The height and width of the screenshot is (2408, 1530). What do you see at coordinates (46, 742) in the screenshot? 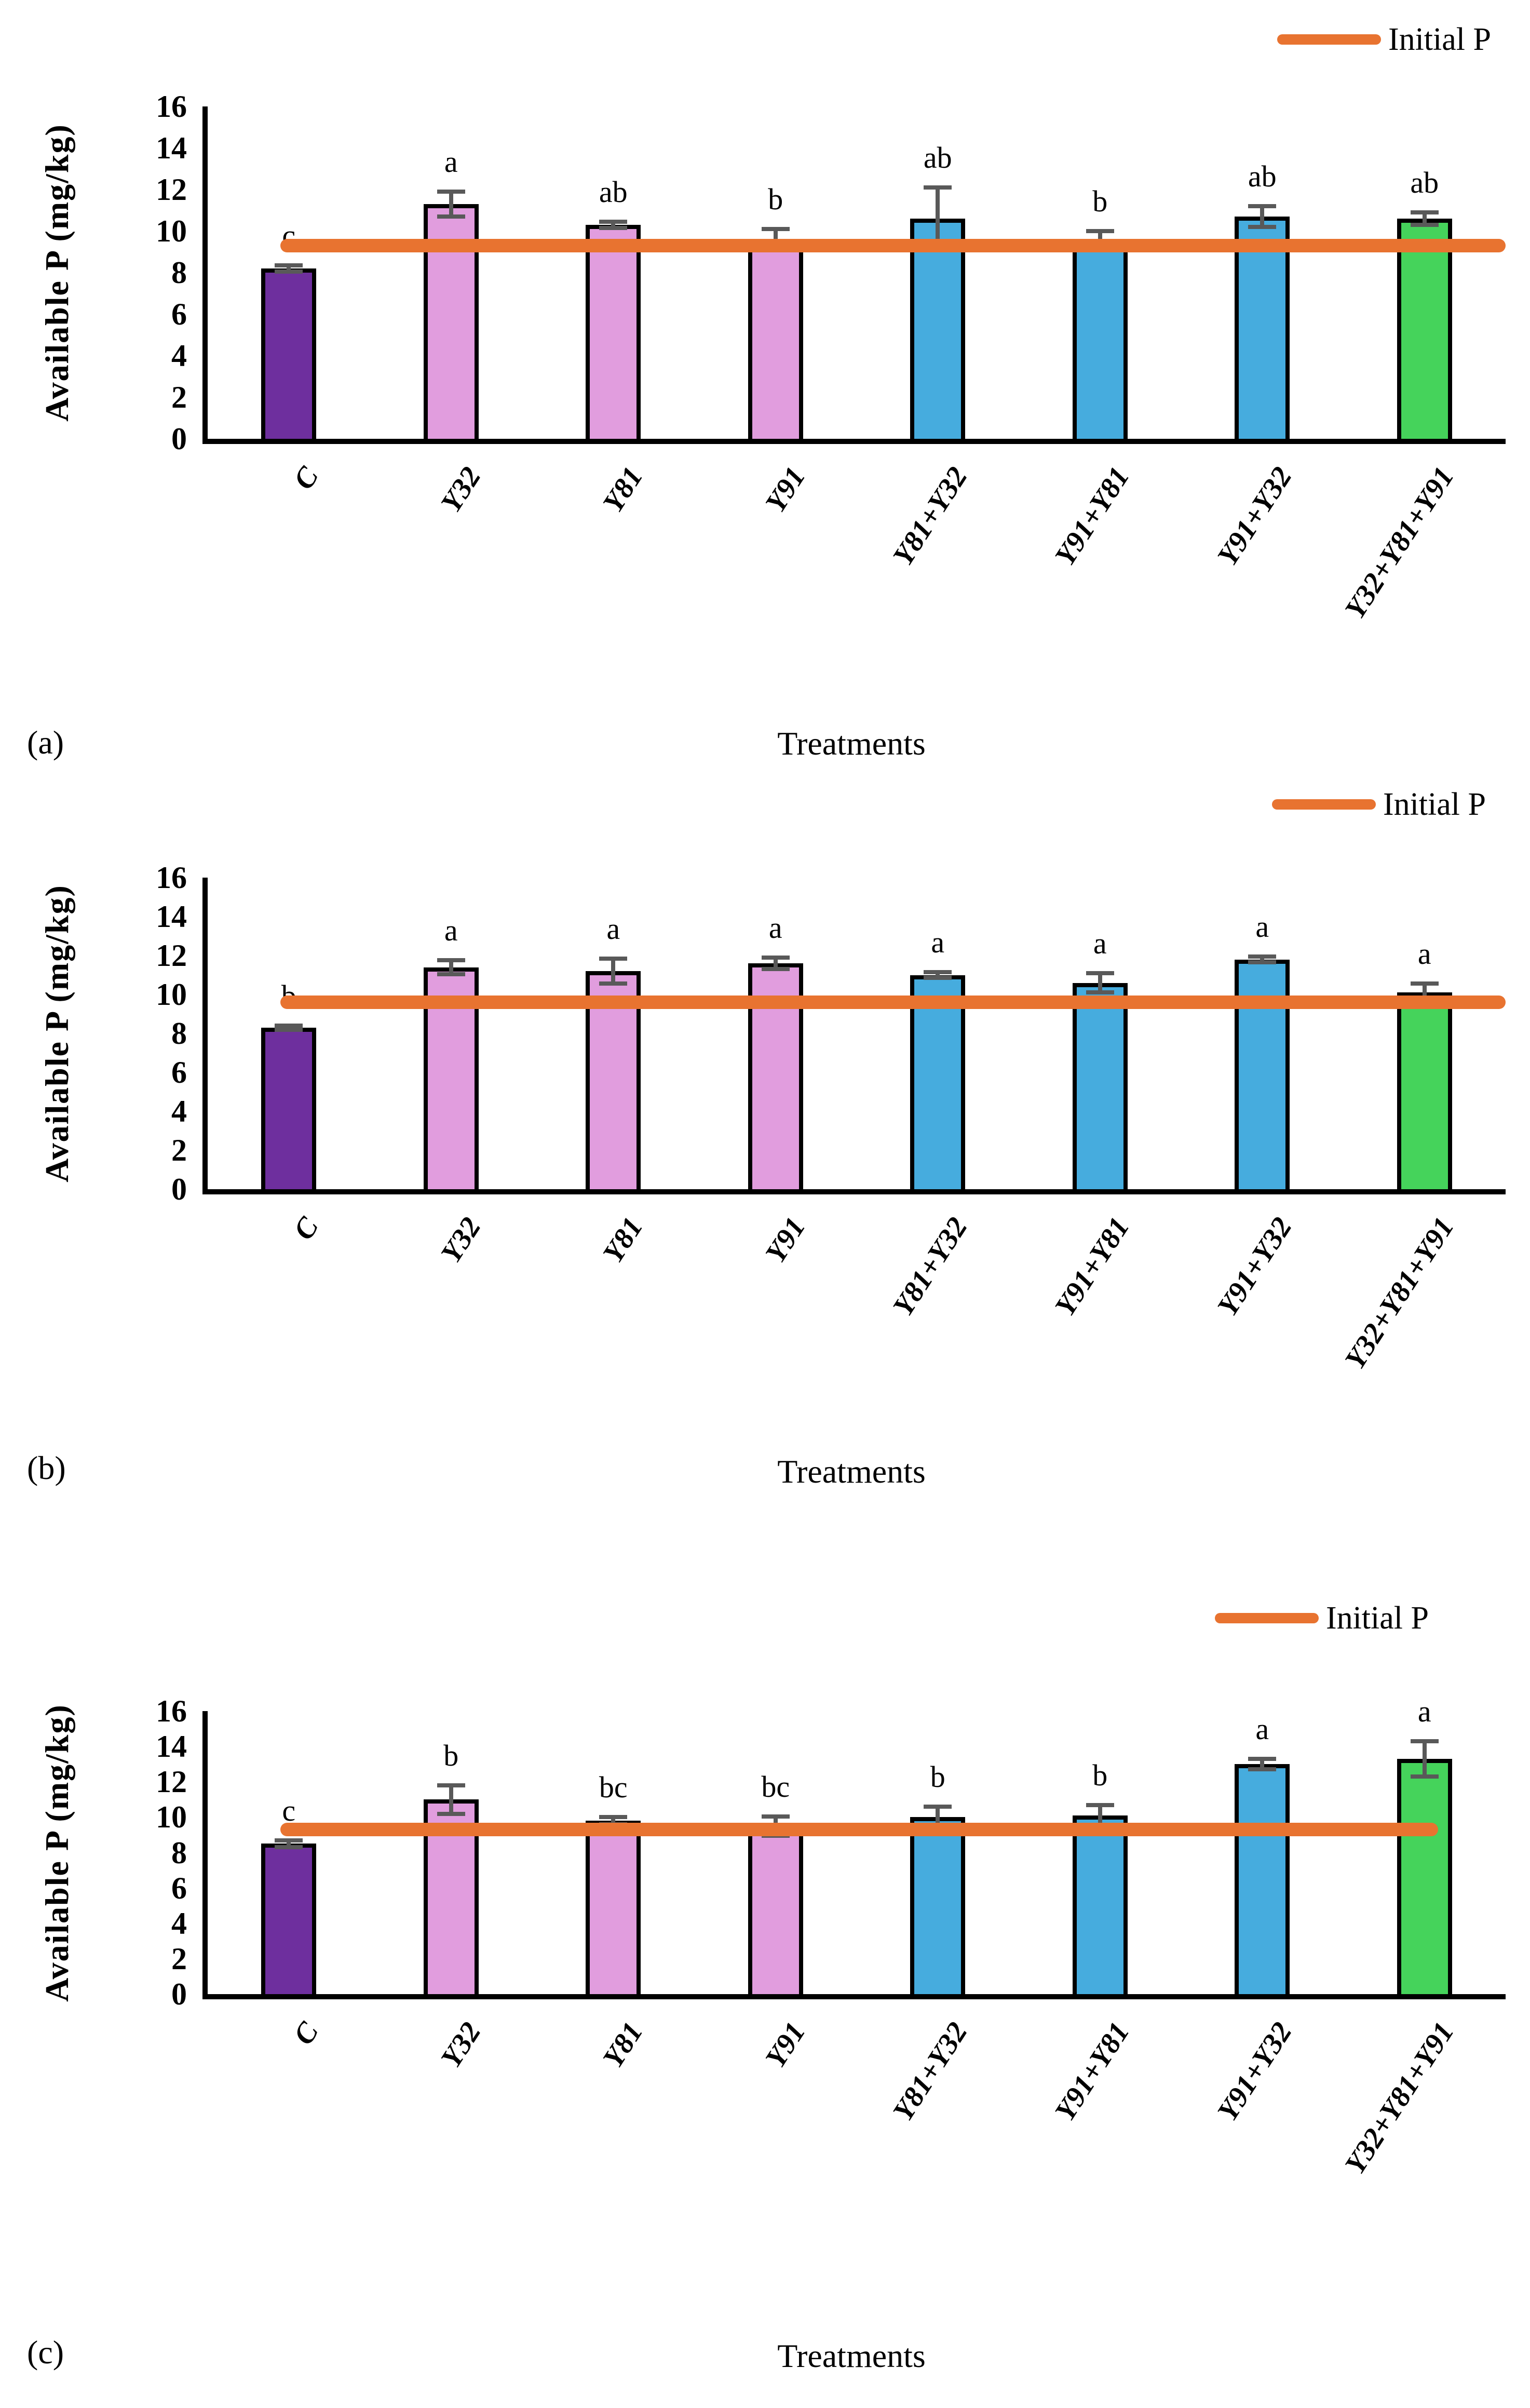
I see `panel-caption: (a)` at bounding box center [46, 742].